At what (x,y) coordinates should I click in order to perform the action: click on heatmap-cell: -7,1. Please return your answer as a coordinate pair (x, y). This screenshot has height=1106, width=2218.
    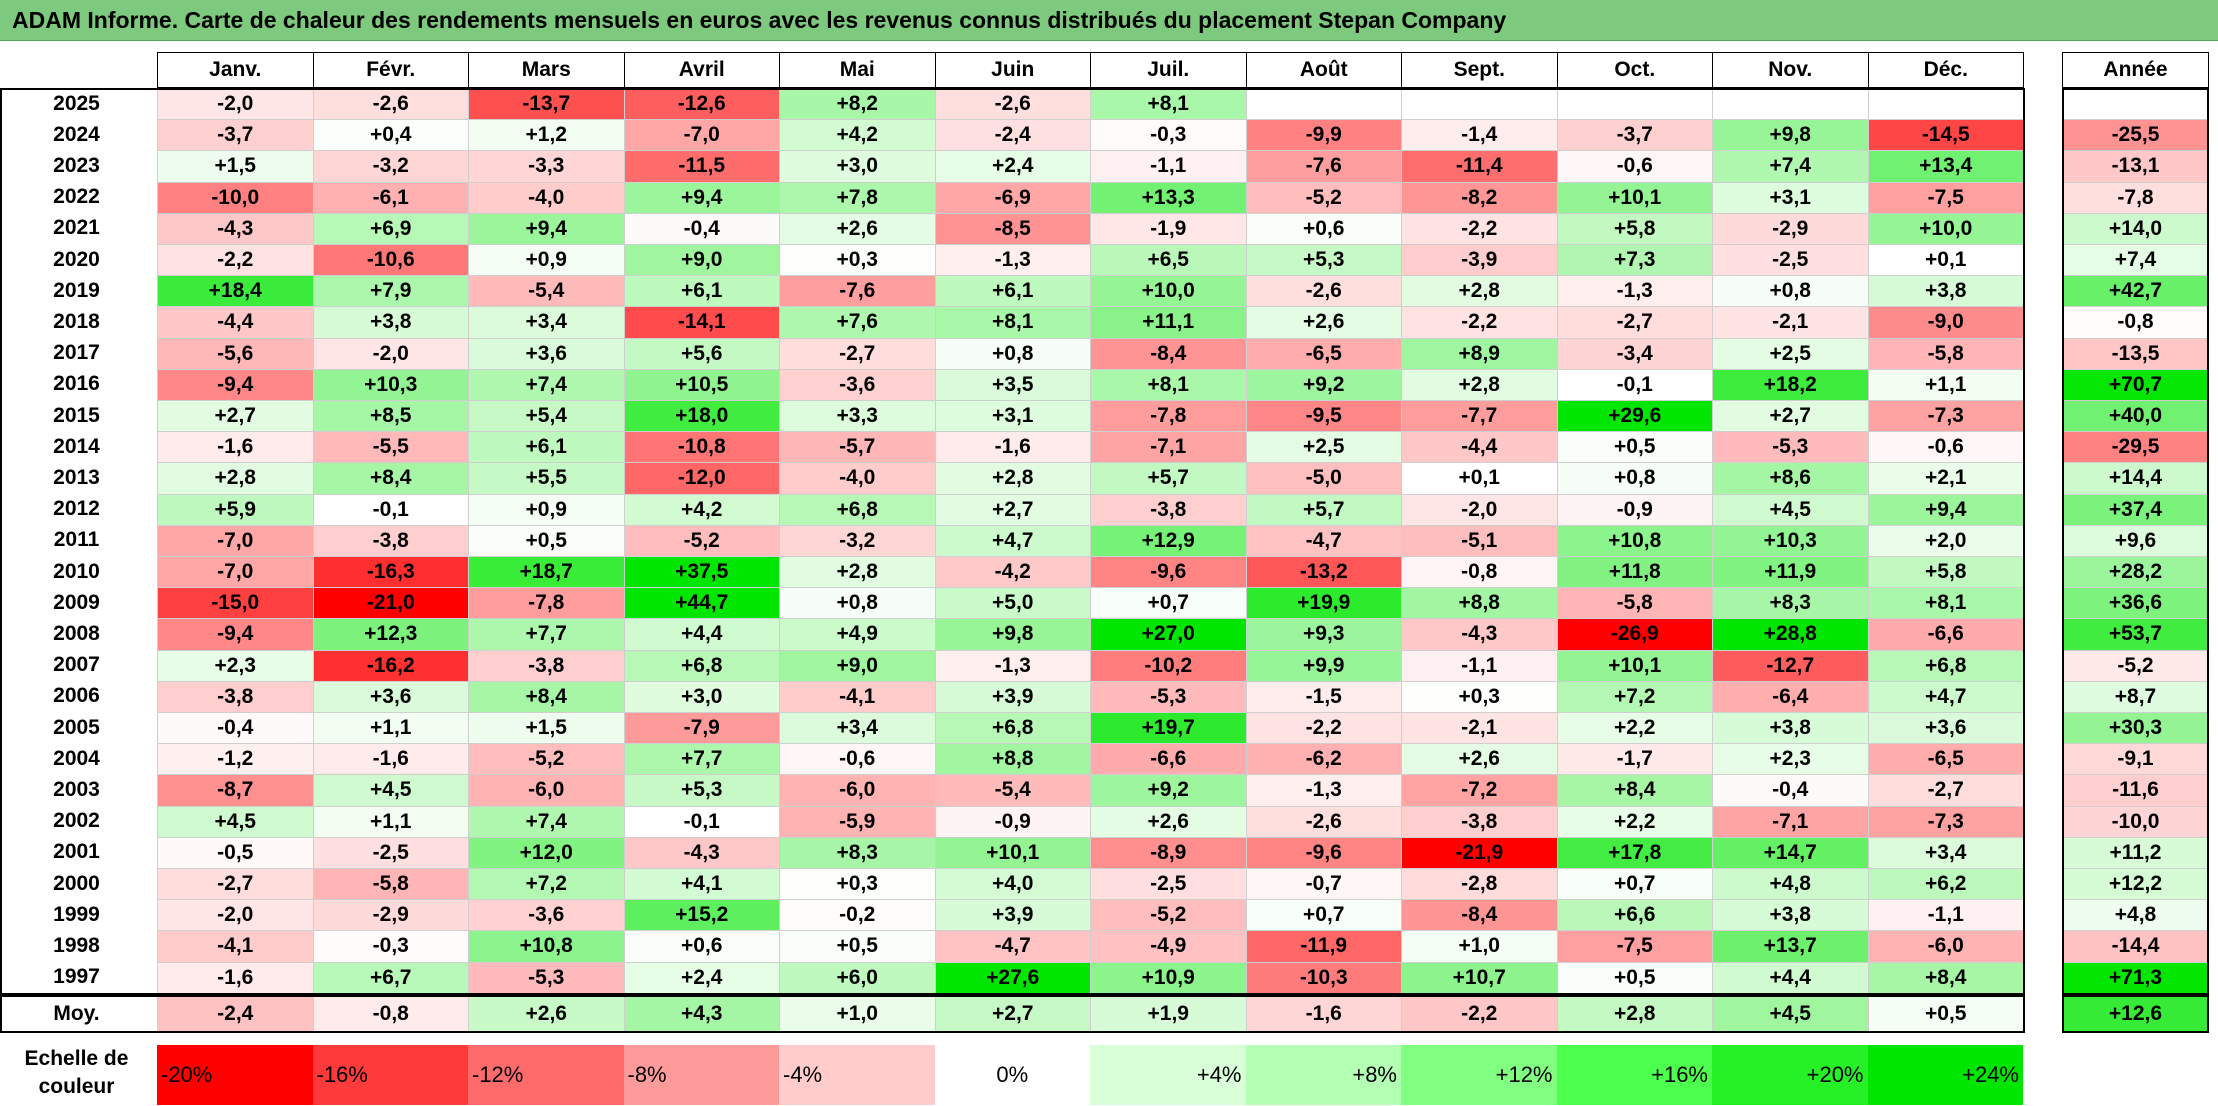
    Looking at the image, I should click on (1168, 447).